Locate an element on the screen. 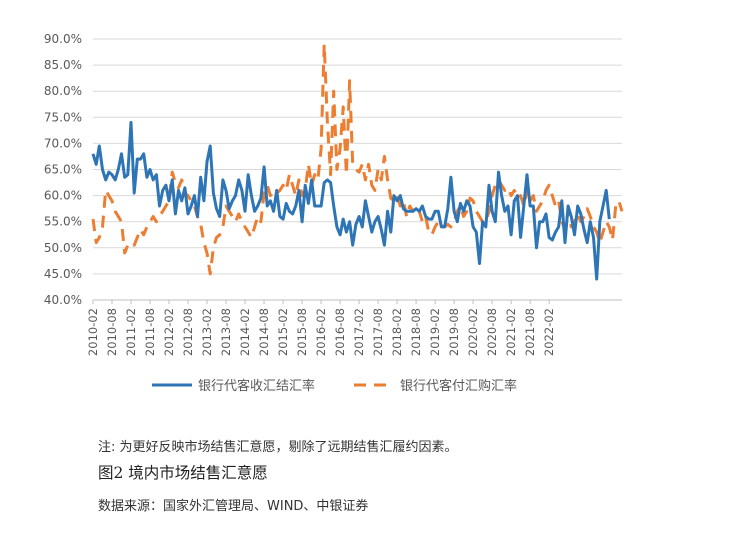 The width and height of the screenshot is (733, 544). x-tick-label: 2015-02 is located at coordinates (283, 332).